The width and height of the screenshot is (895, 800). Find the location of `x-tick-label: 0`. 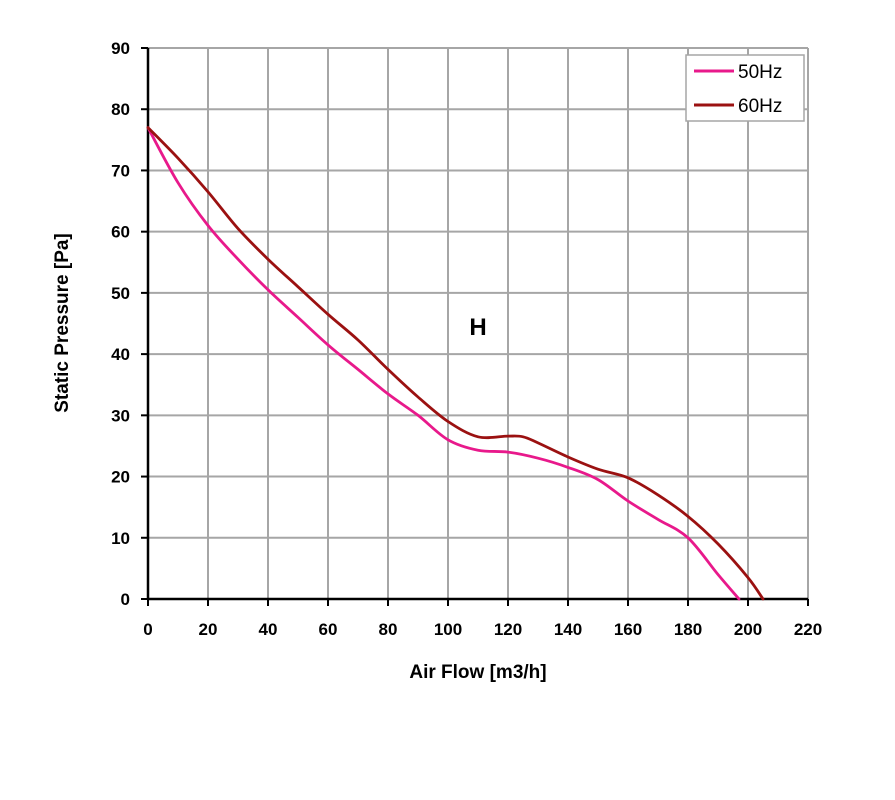

x-tick-label: 0 is located at coordinates (147, 629).